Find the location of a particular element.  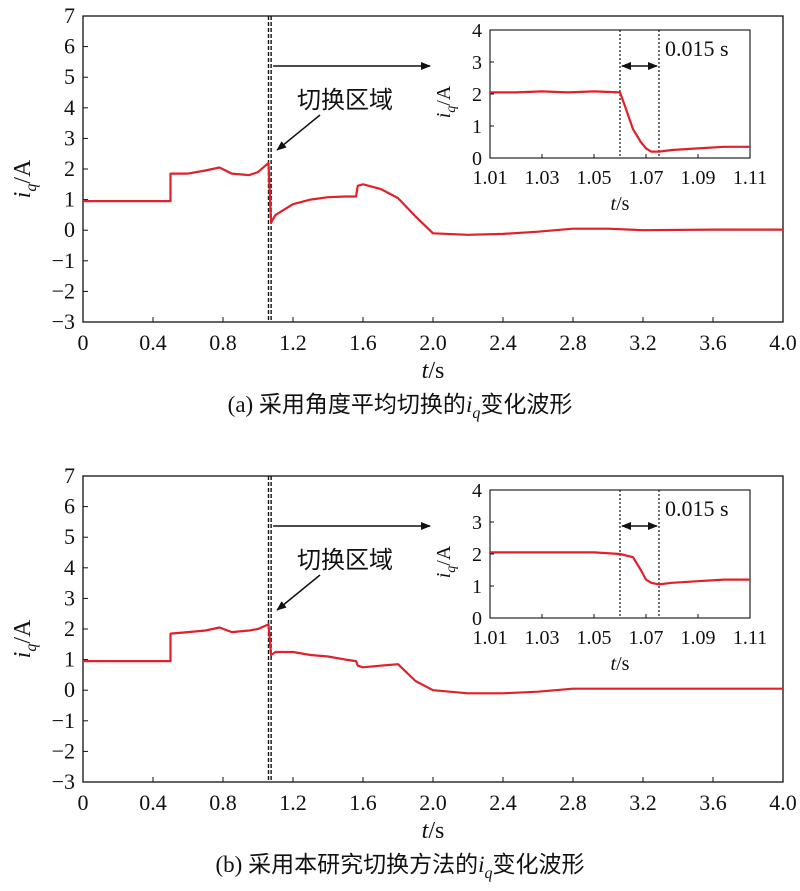

interval-label: 0.015 s is located at coordinates (697, 48).